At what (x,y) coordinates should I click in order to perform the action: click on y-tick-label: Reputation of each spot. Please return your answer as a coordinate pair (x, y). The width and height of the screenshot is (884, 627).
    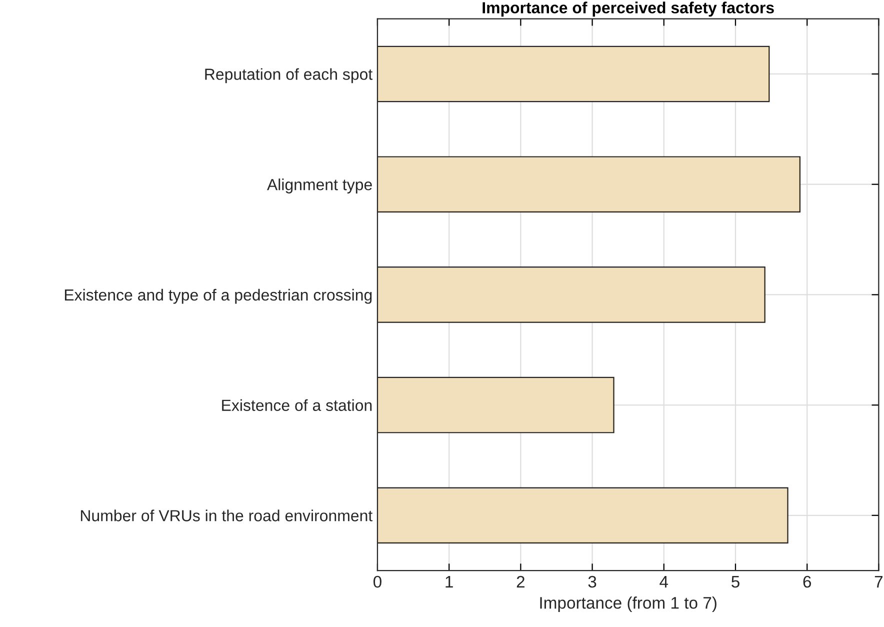
    Looking at the image, I should click on (288, 76).